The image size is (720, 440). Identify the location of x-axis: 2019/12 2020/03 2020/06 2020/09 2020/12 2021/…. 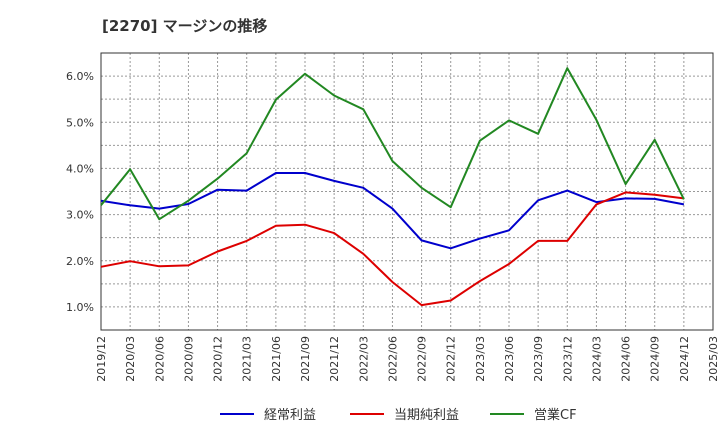
(407, 359).